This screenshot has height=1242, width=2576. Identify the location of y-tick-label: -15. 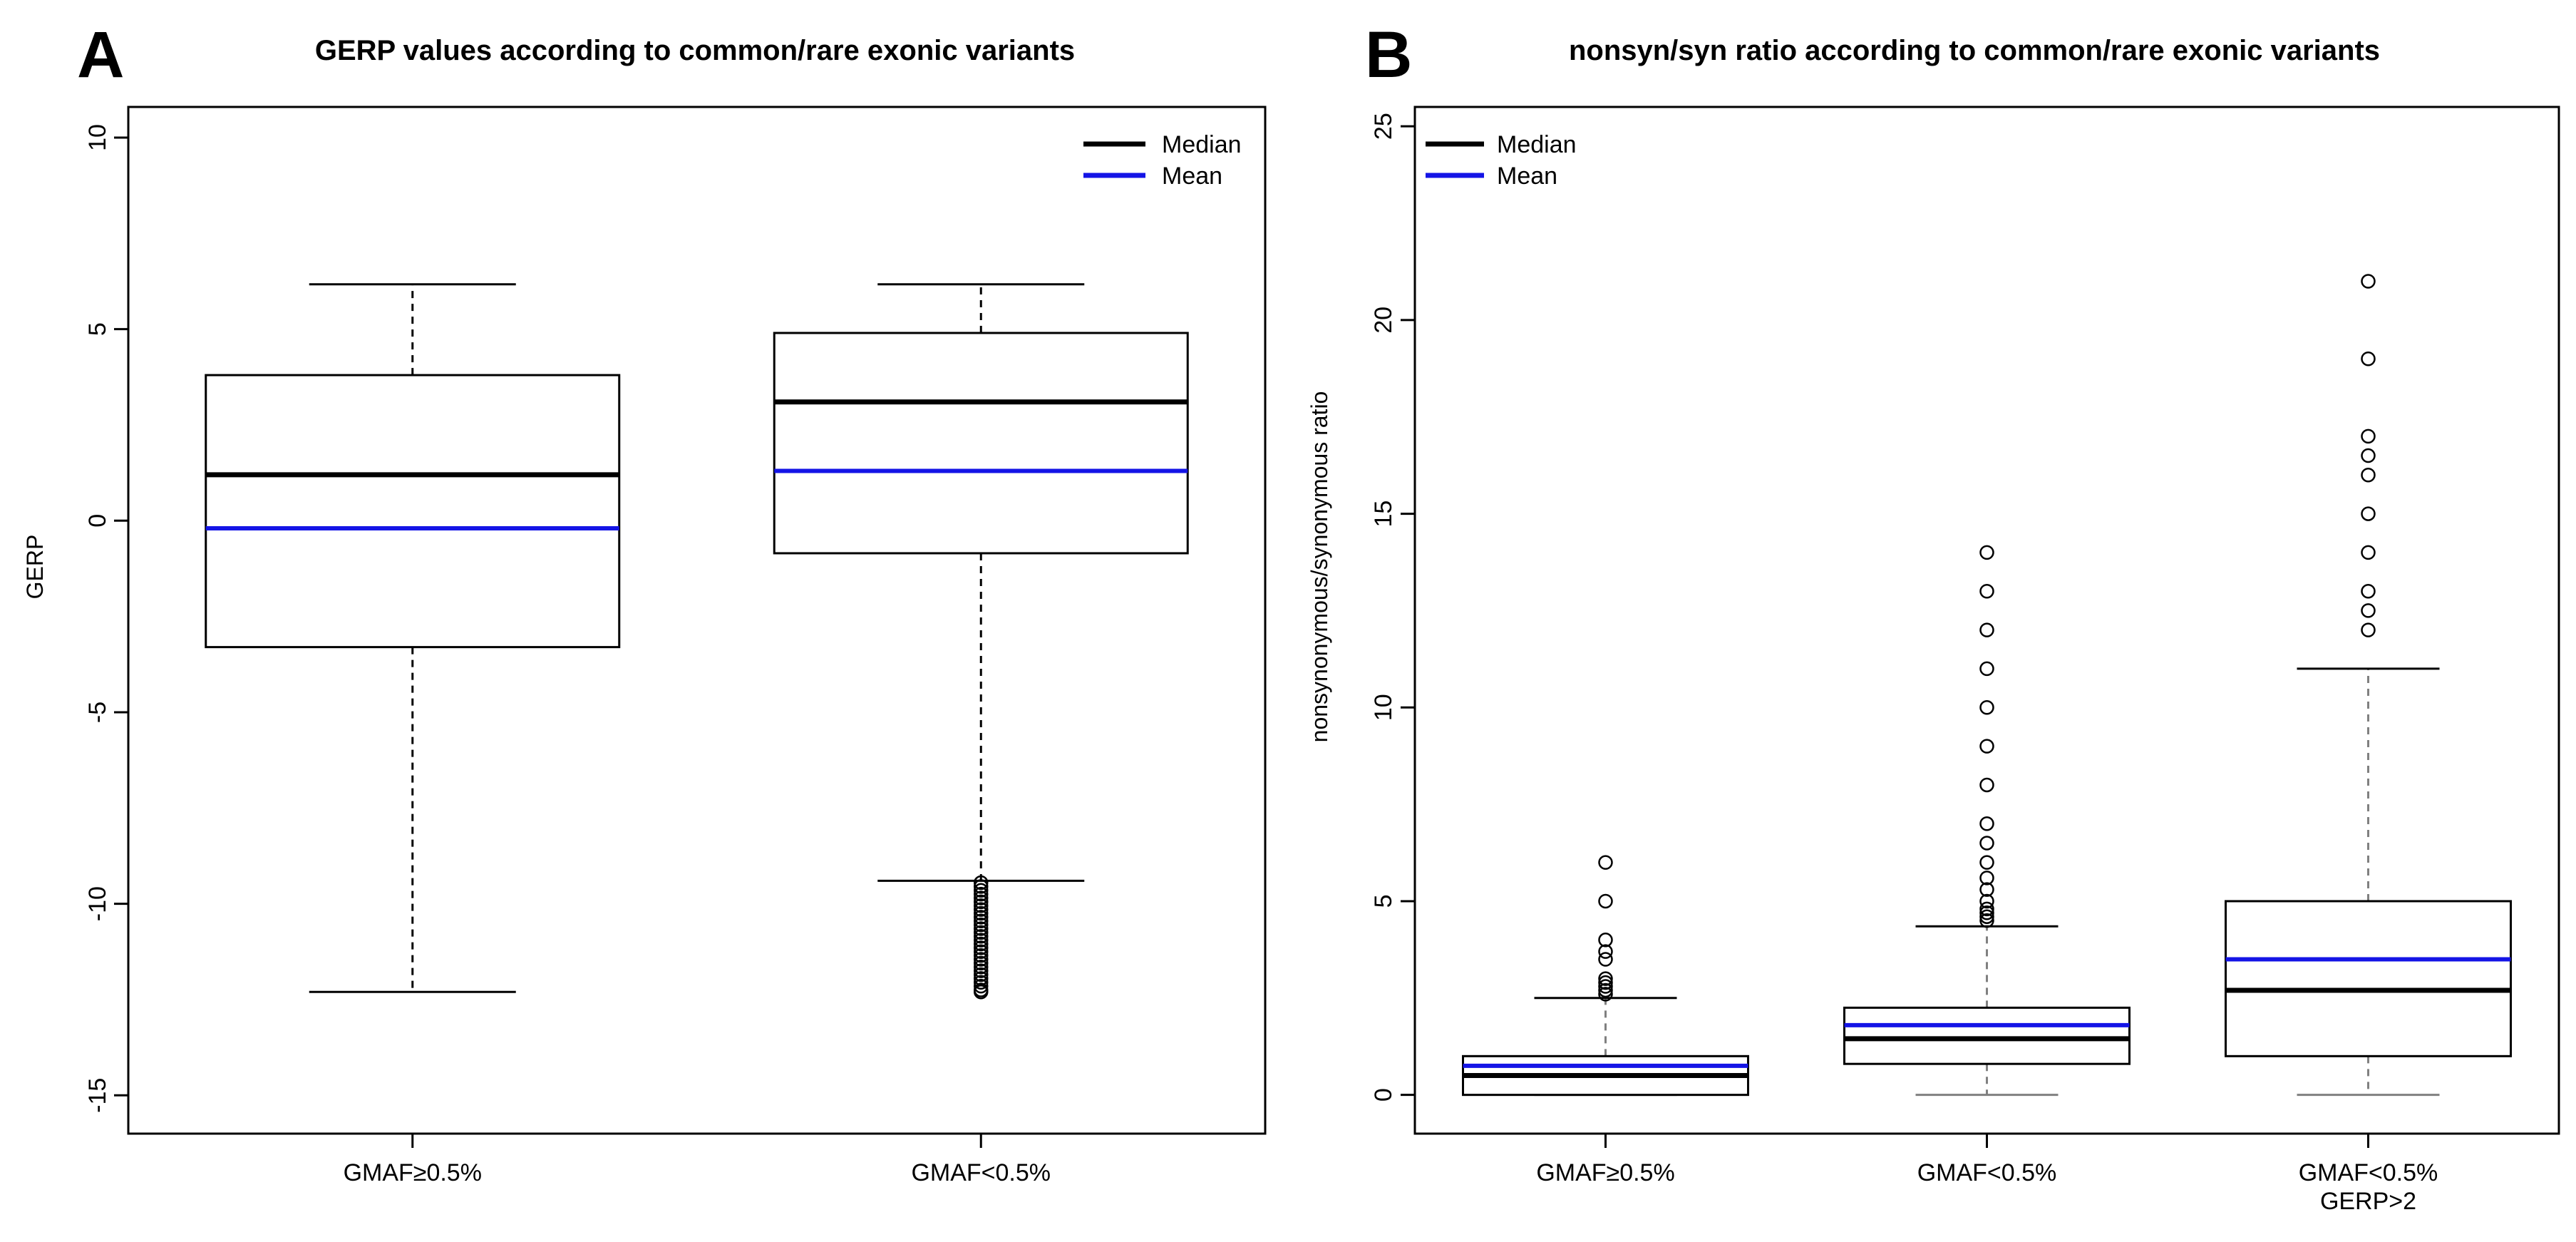
(97, 1095).